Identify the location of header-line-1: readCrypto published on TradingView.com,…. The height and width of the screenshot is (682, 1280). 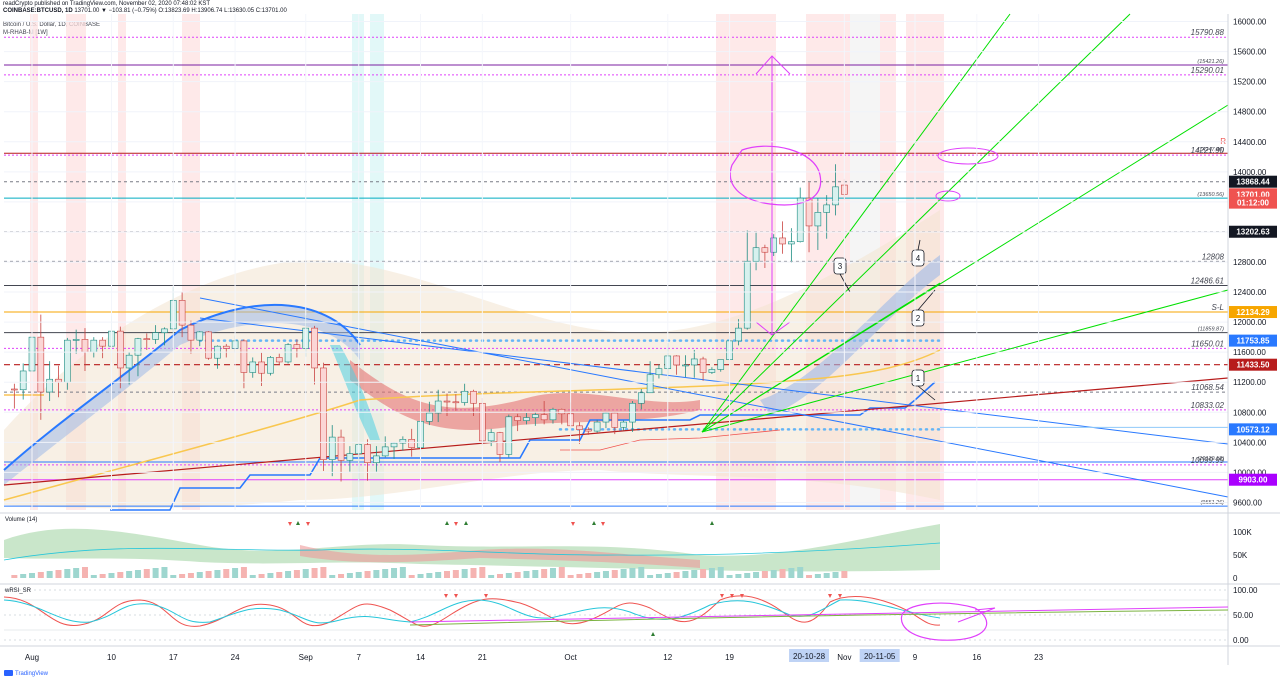
(107, 4).